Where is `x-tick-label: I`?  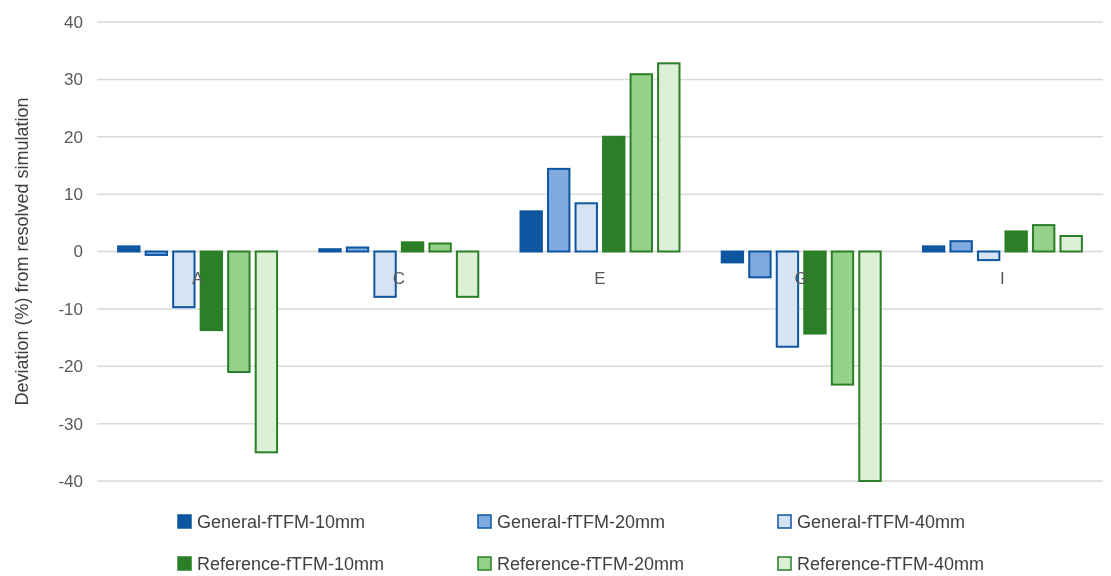
x-tick-label: I is located at coordinates (1002, 278).